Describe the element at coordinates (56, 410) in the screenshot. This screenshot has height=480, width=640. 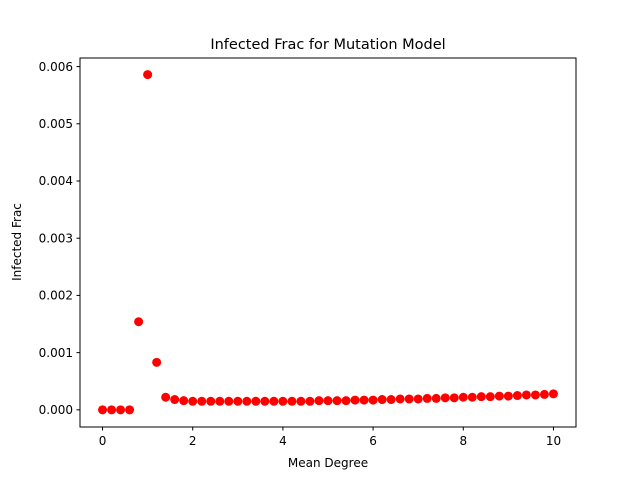
I see `y-tick-label: 0.000` at that location.